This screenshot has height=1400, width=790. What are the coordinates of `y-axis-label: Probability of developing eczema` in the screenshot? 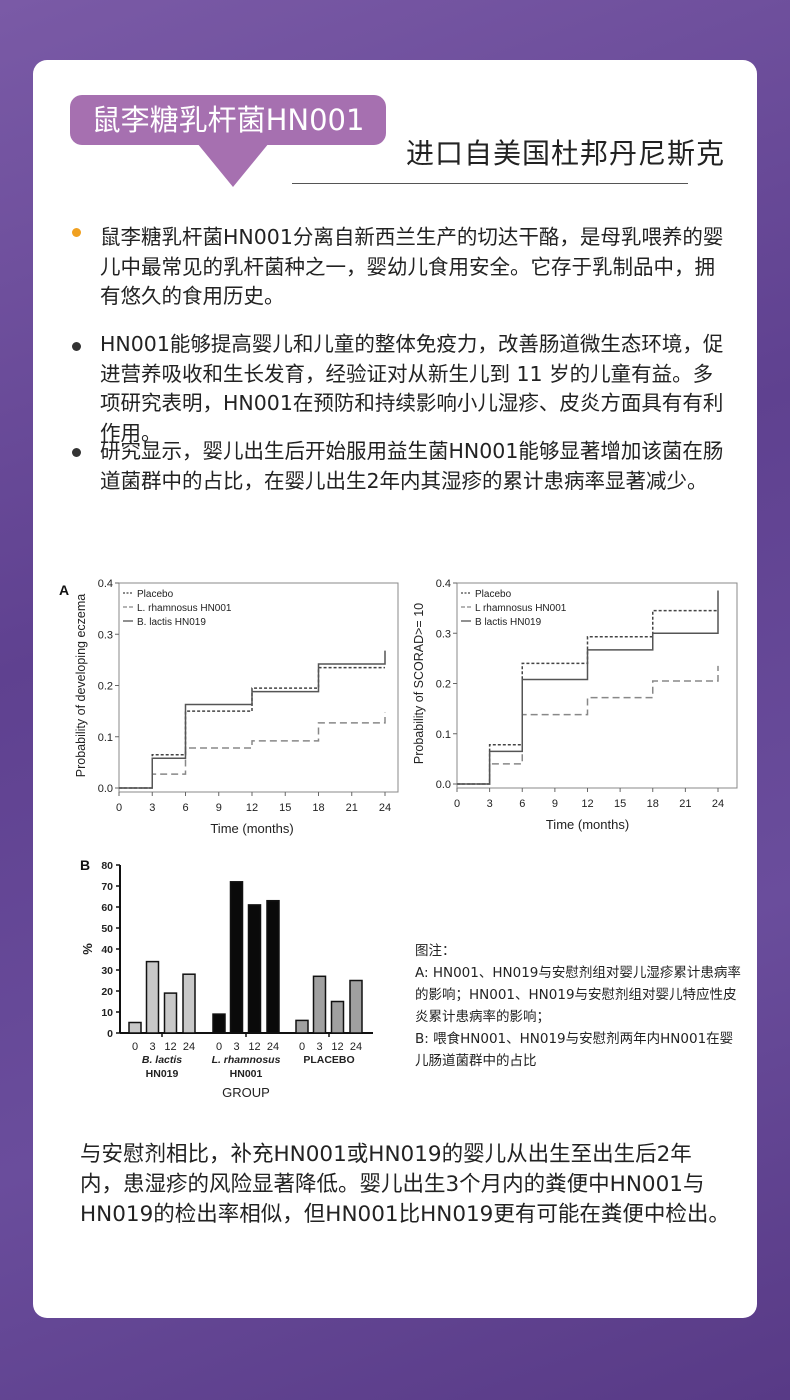 It's located at (81, 685).